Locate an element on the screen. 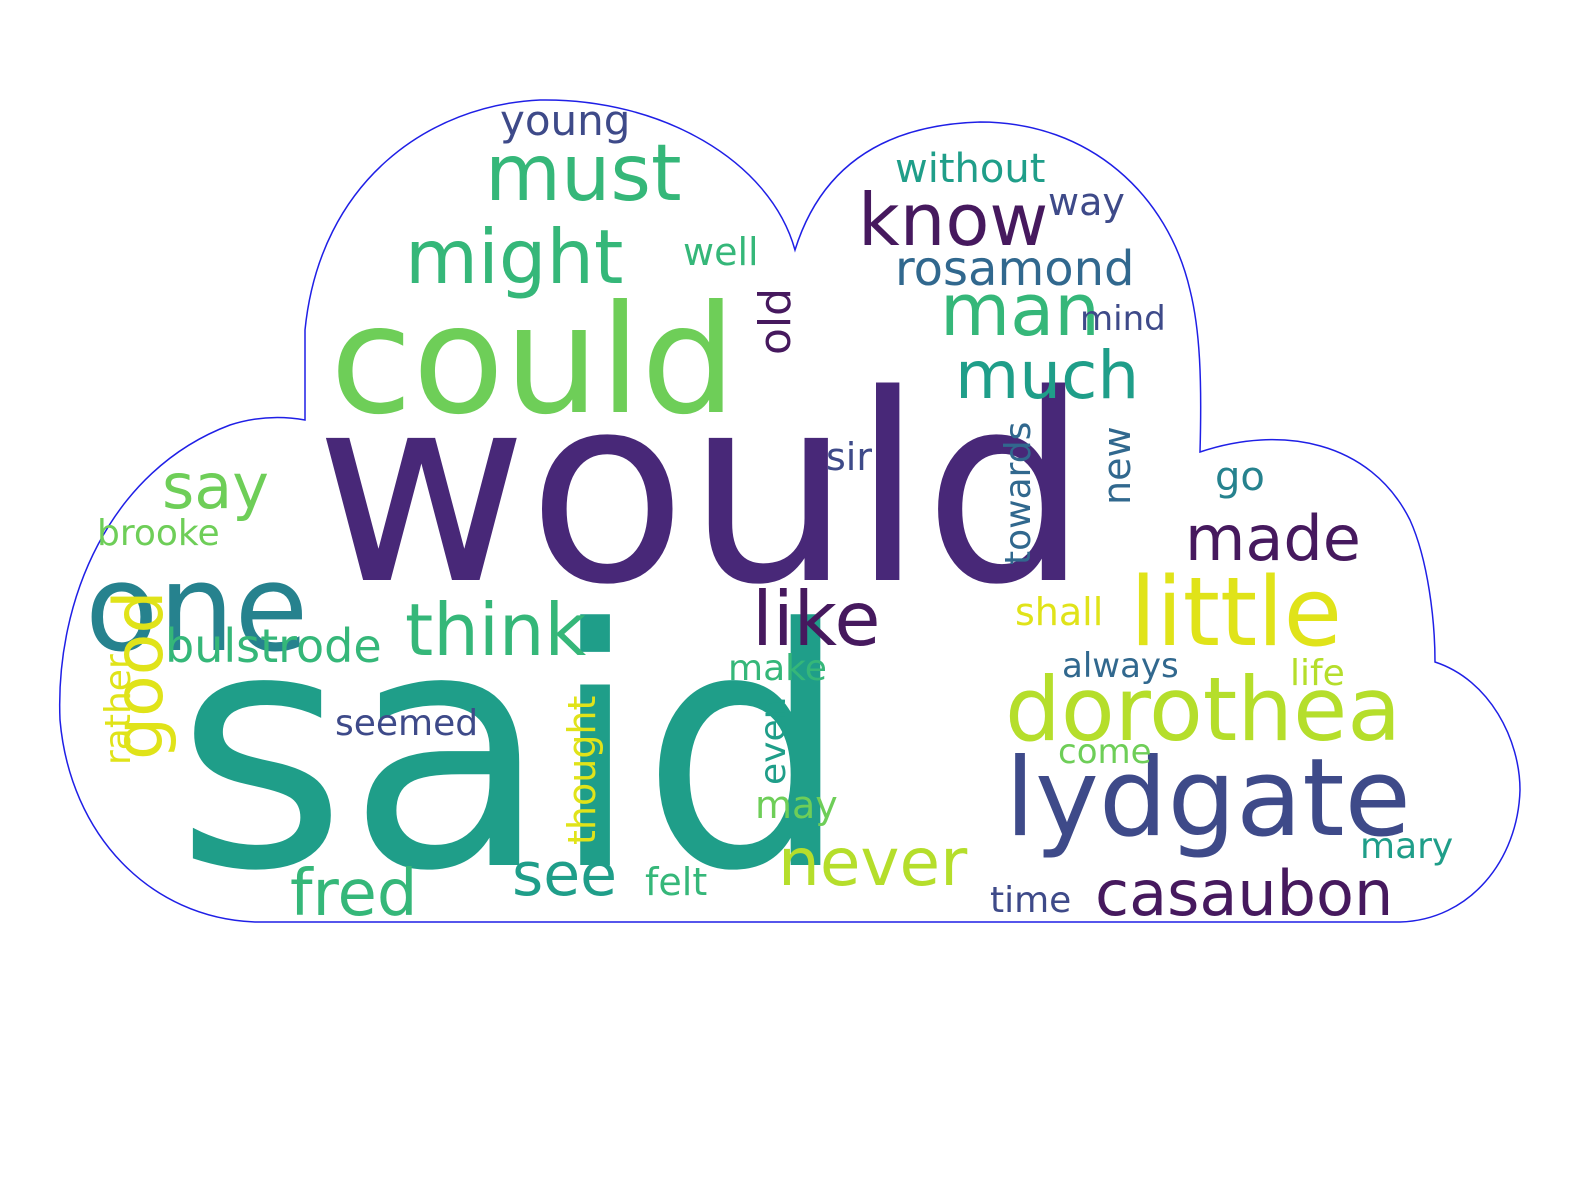 The height and width of the screenshot is (1182, 1570). word-sir: sir is located at coordinates (849, 457).